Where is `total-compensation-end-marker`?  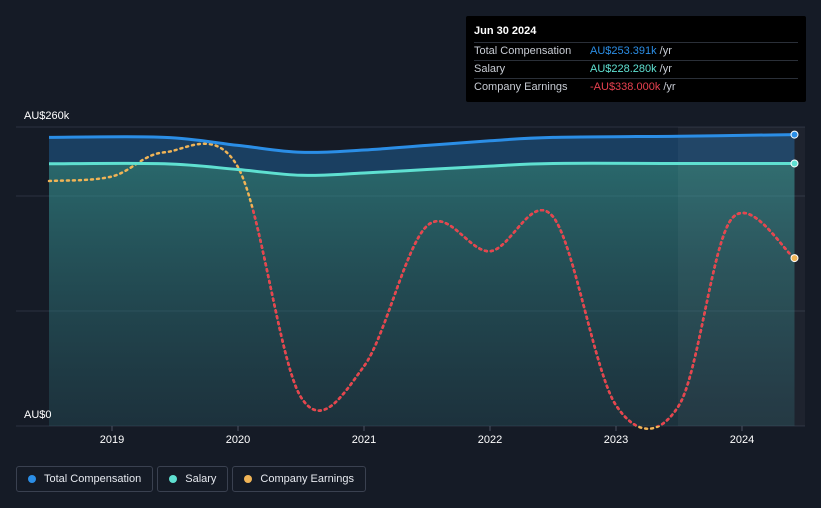 total-compensation-end-marker is located at coordinates (794, 134).